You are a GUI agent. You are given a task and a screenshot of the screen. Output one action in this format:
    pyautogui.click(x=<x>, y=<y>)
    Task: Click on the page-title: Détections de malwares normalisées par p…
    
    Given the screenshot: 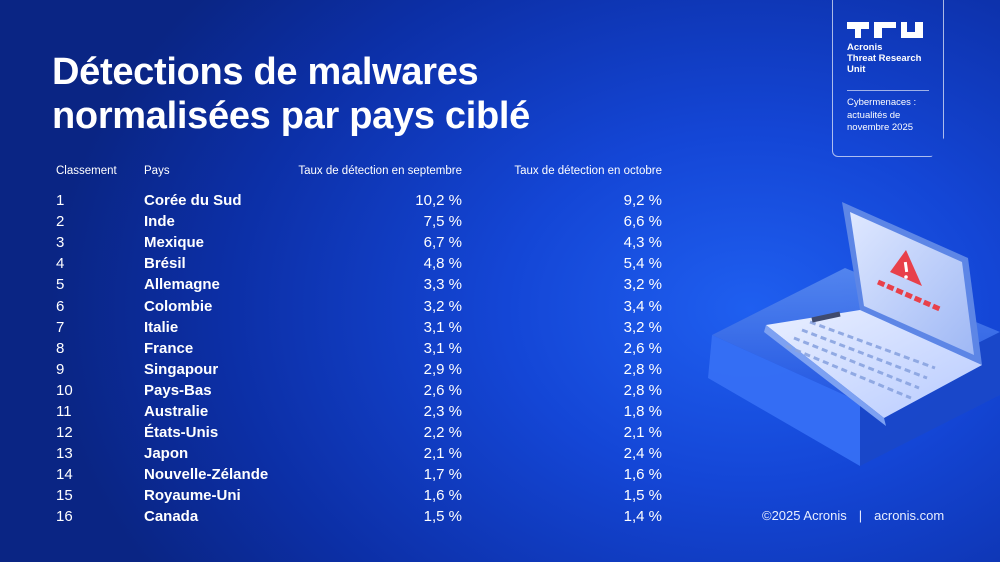 What is the action you would take?
    pyautogui.click(x=291, y=94)
    